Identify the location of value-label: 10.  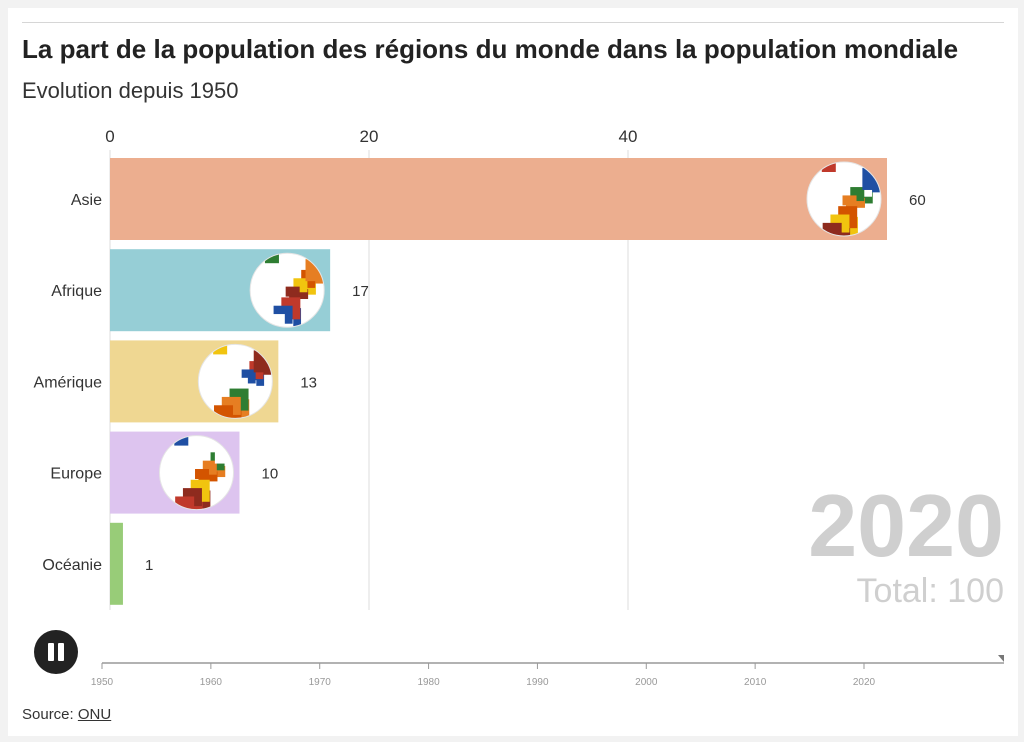
(270, 474).